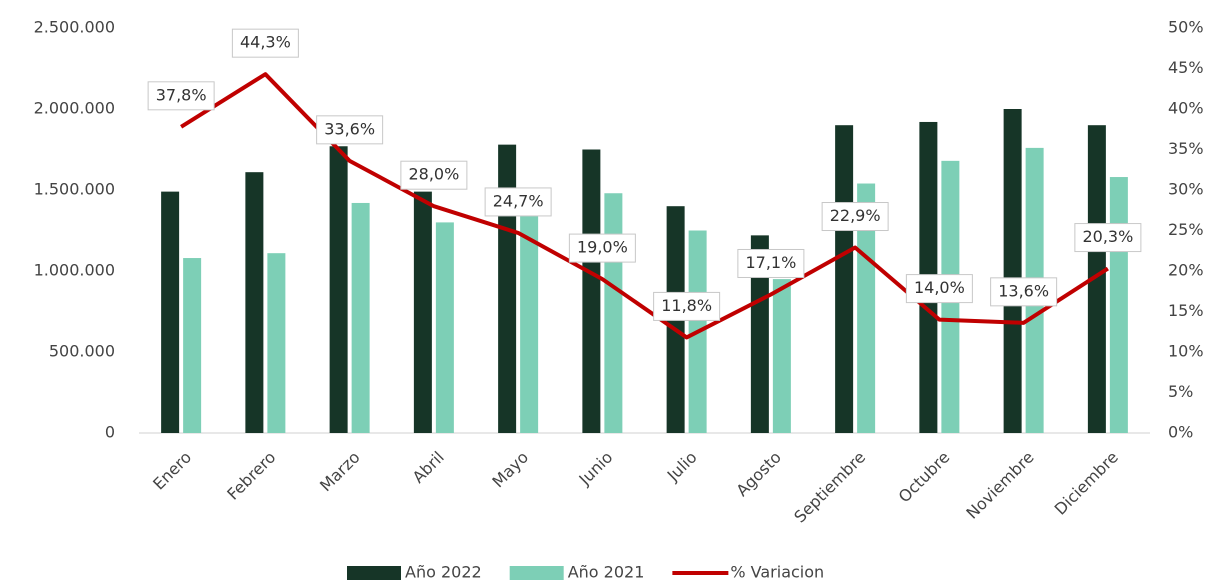 Image resolution: width=1214 pixels, height=582 pixels. What do you see at coordinates (924, 477) in the screenshot?
I see `x-tick-label: Octubre` at bounding box center [924, 477].